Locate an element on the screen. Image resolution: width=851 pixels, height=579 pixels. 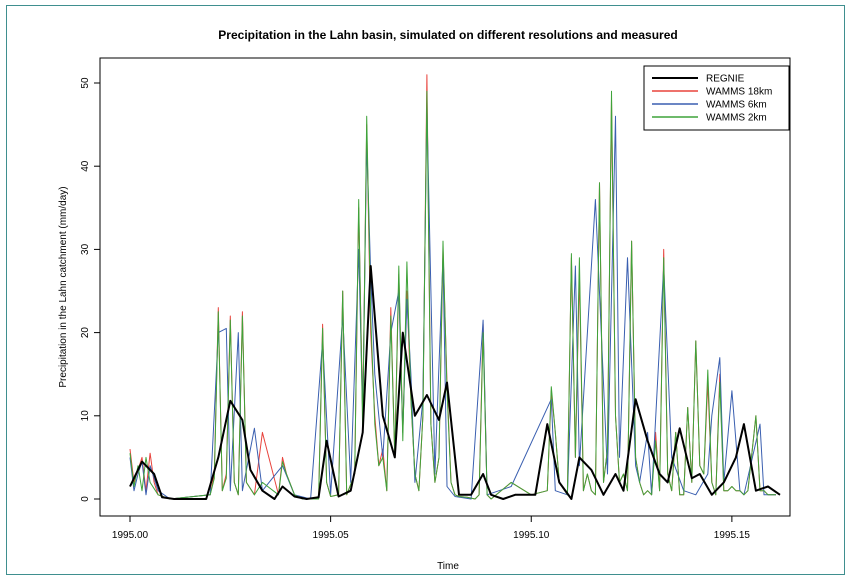
x-tick-label: 1995.00 is located at coordinates (130, 535).